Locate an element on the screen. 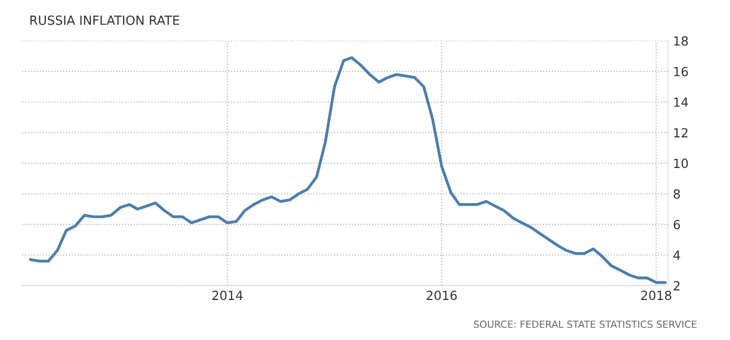 The height and width of the screenshot is (340, 730). x-tick-label: 2018 is located at coordinates (656, 295).